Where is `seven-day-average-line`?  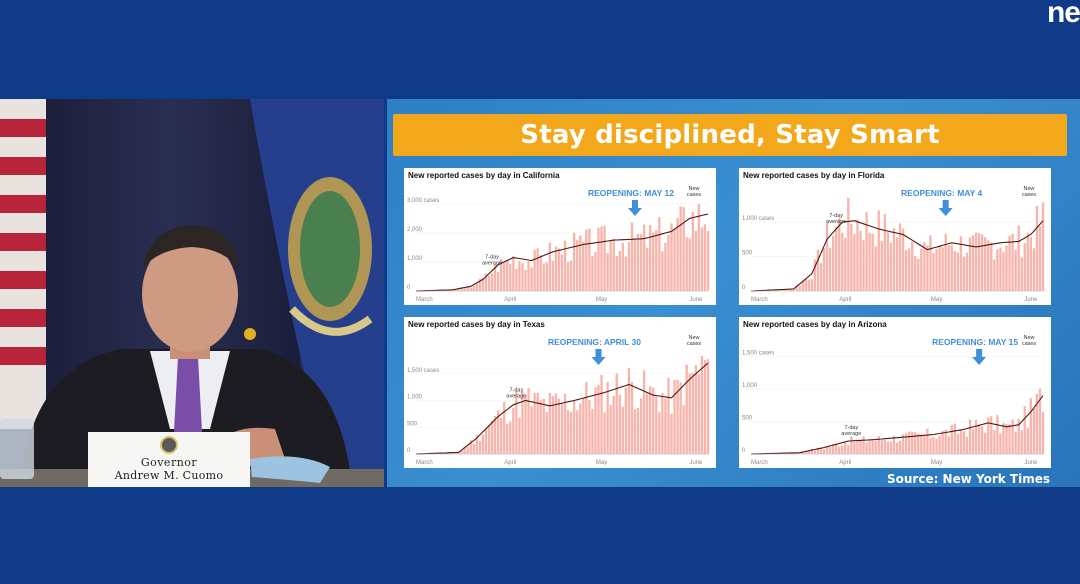 seven-day-average-line is located at coordinates (562, 408).